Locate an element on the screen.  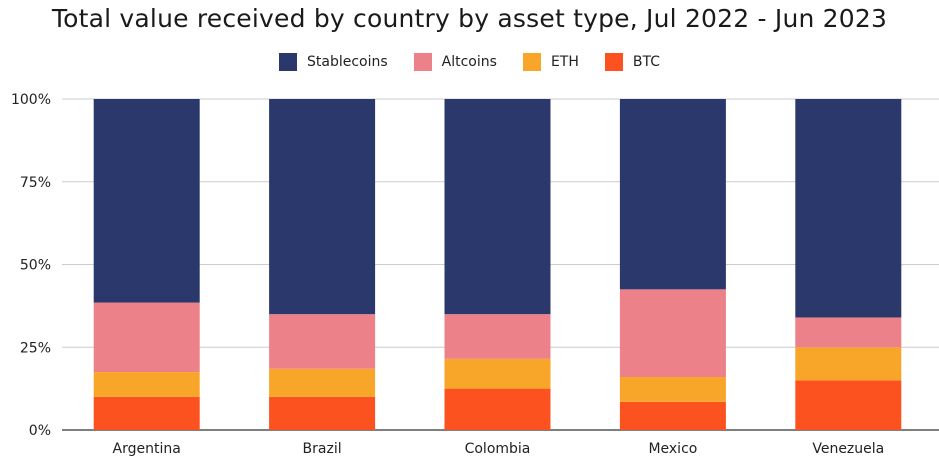
axis-layer: Argentina Brazil Colombia Mexico Venezuela is located at coordinates (499, 449).